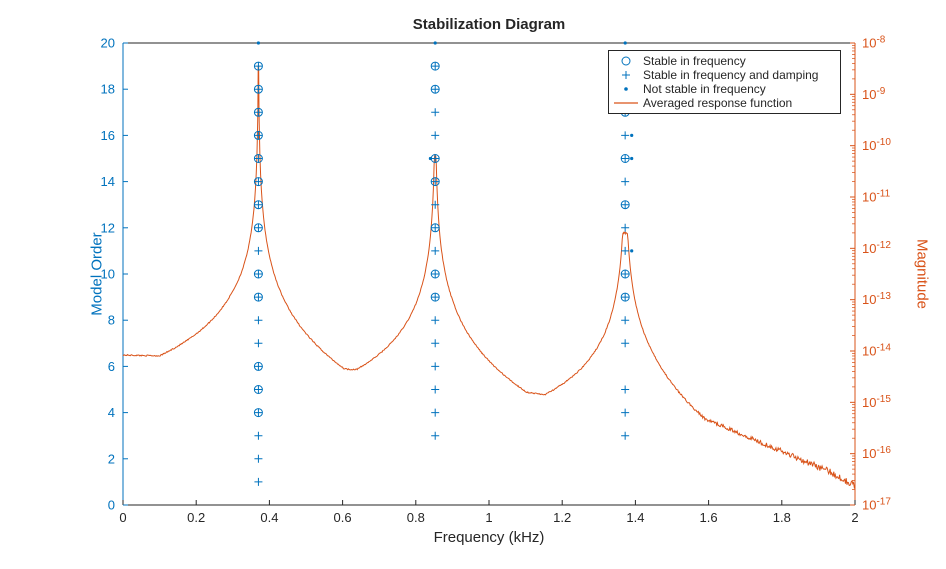  What do you see at coordinates (122, 517) in the screenshot?
I see `x-tick-label: 0` at bounding box center [122, 517].